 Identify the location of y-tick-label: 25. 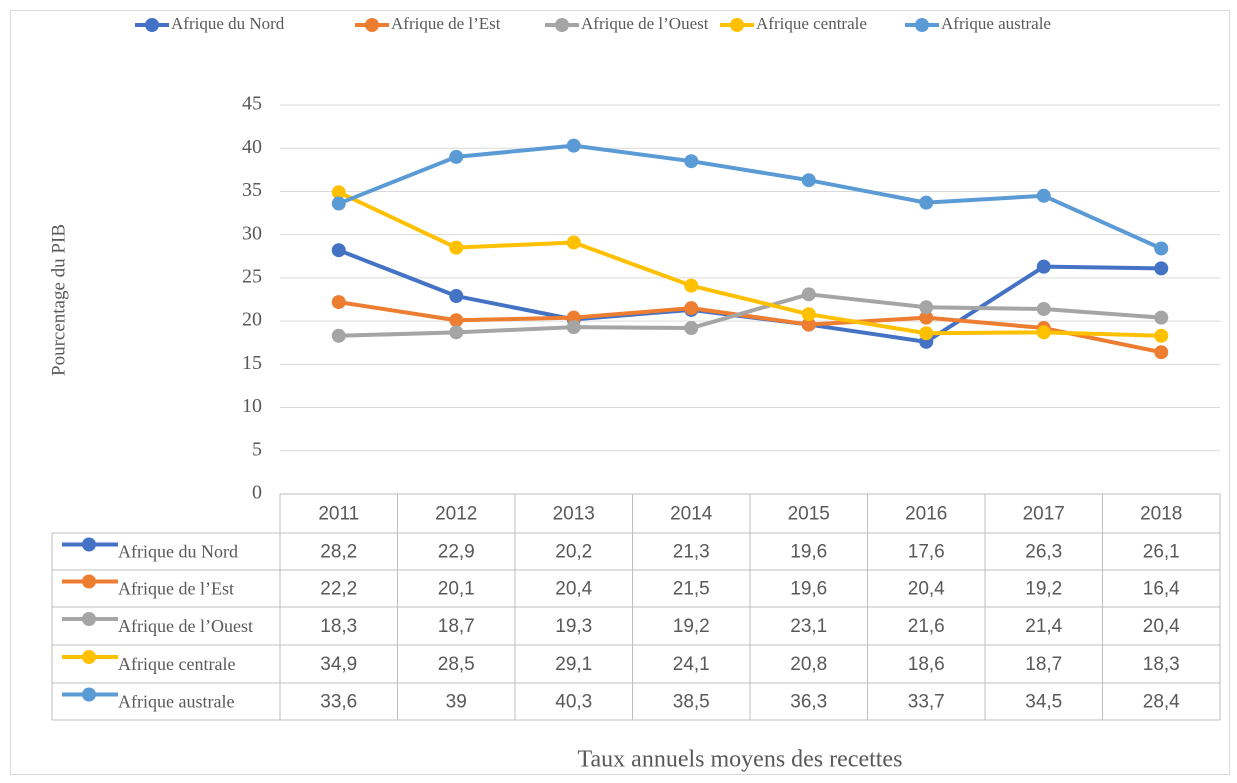
(252, 276).